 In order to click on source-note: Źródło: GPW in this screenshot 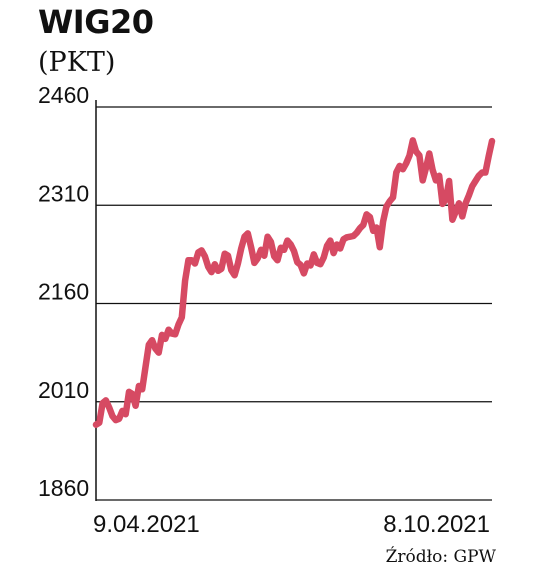, I will do `click(440, 557)`.